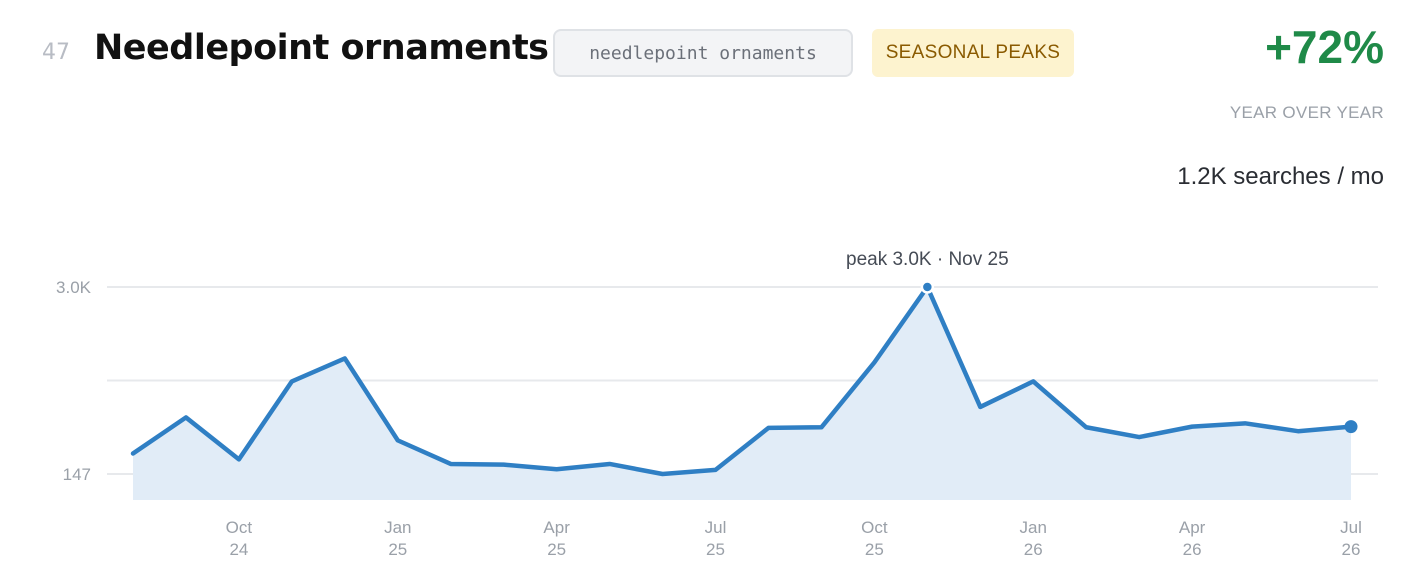  What do you see at coordinates (238, 549) in the screenshot?
I see `x-tick-year: 24` at bounding box center [238, 549].